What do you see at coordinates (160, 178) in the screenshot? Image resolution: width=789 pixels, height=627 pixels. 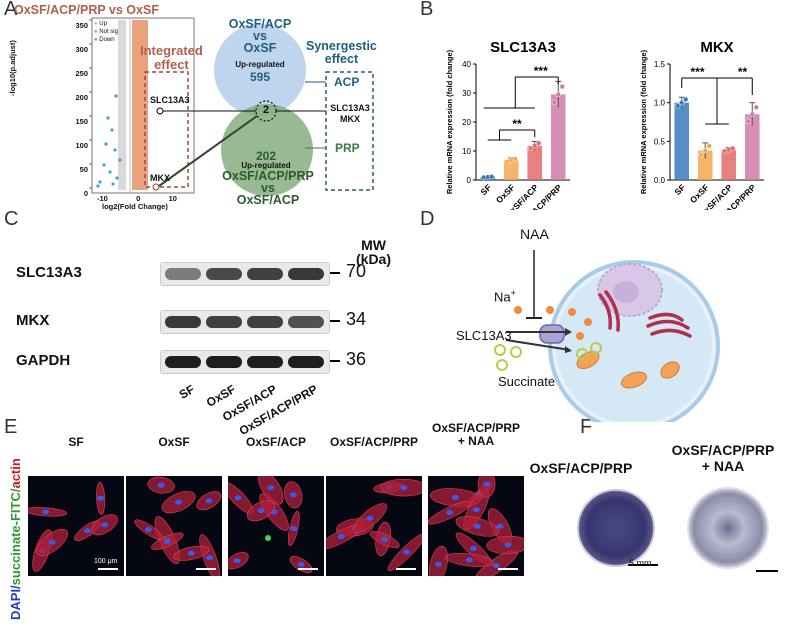 I see `gene-label-mkx: MKX` at bounding box center [160, 178].